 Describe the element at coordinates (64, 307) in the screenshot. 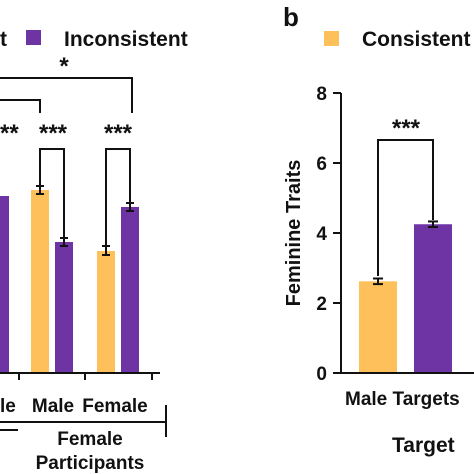

I see `bar-inconsistent-male` at that location.